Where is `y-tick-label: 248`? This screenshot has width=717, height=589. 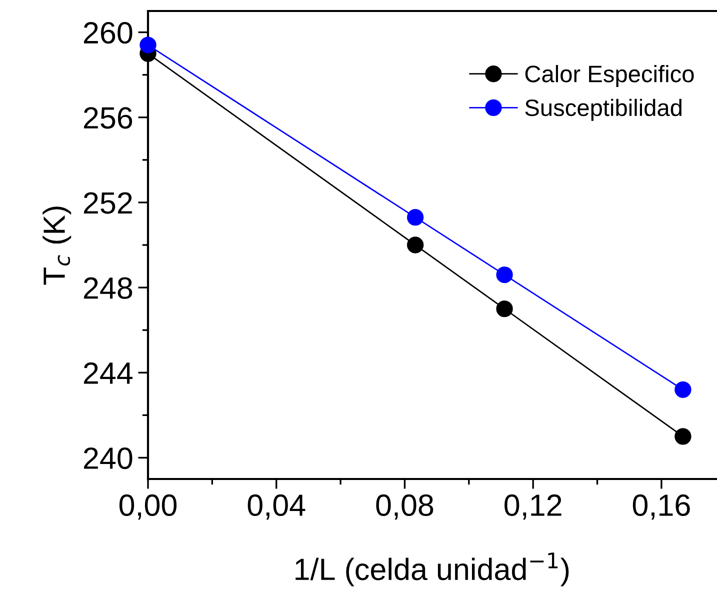
y-tick-label: 248 is located at coordinates (108, 288).